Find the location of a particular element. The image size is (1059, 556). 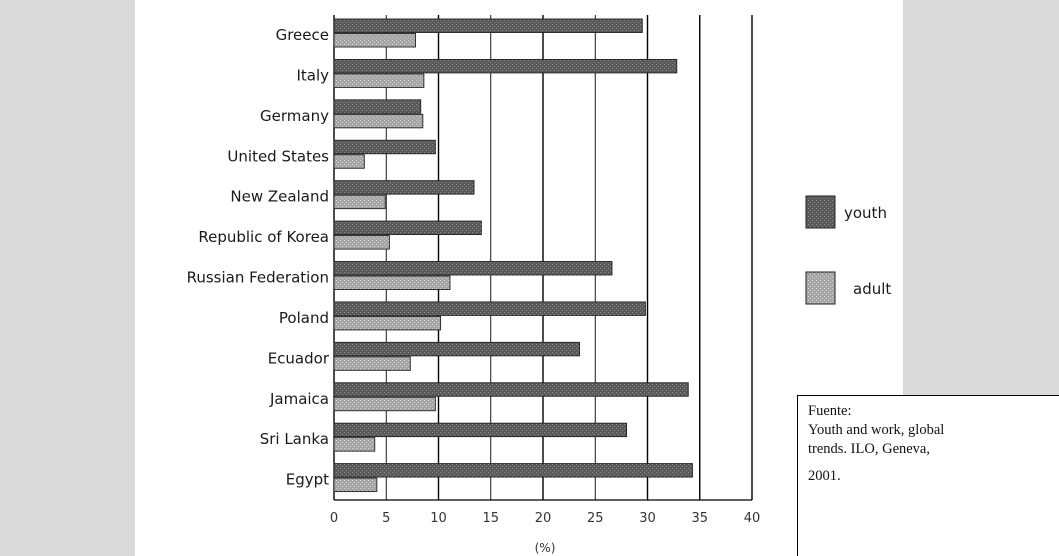

source-line-3: 2001. is located at coordinates (824, 476).